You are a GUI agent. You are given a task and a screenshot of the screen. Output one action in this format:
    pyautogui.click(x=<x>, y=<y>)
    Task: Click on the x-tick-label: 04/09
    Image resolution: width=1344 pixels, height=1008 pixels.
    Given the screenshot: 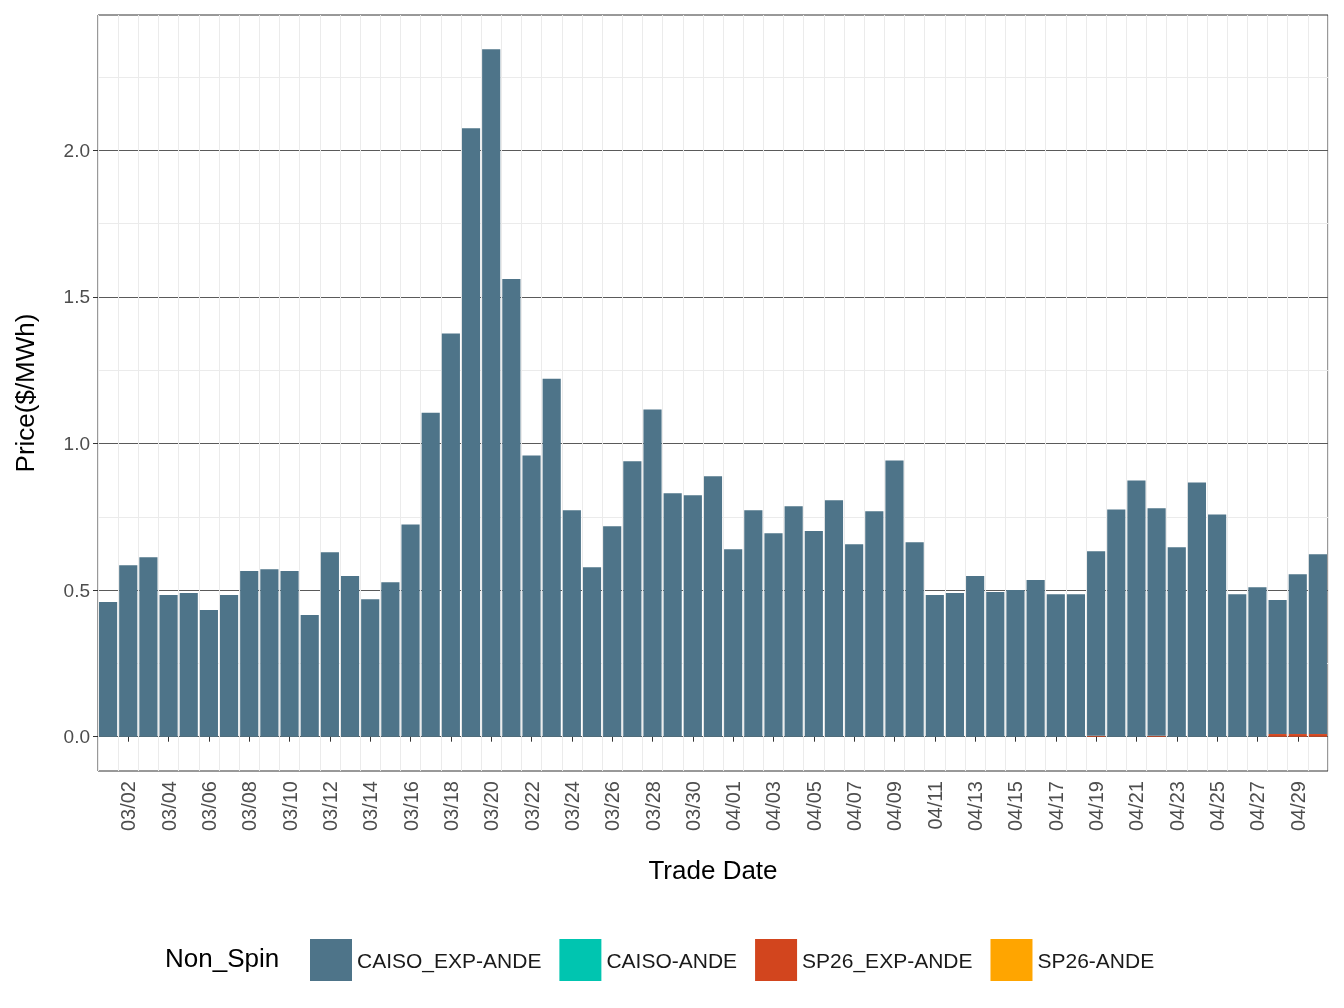 What is the action you would take?
    pyautogui.click(x=894, y=806)
    